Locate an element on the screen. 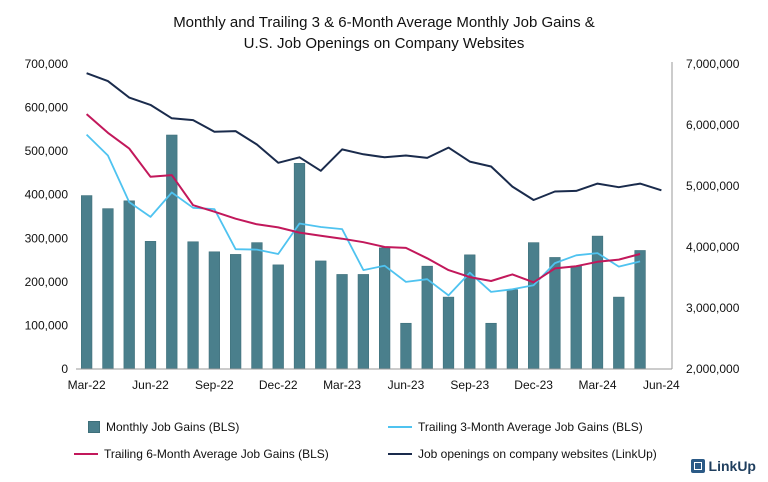 The width and height of the screenshot is (768, 482). left-axis-tick-label: 400,000 is located at coordinates (47, 195).